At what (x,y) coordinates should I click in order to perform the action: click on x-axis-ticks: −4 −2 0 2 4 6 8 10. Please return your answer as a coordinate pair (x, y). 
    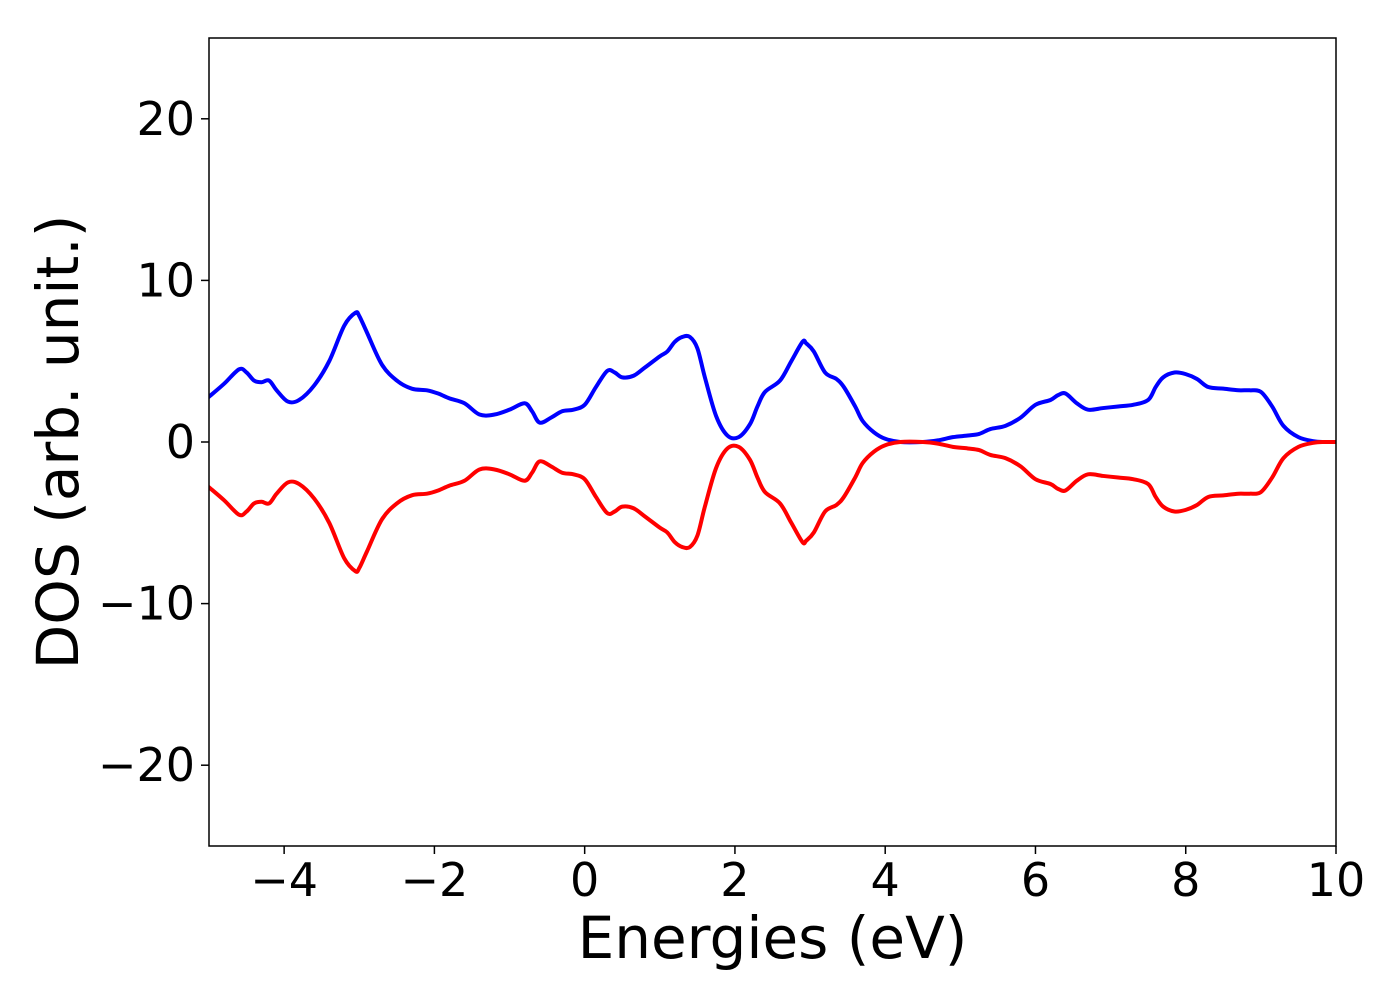
    Looking at the image, I should click on (807, 876).